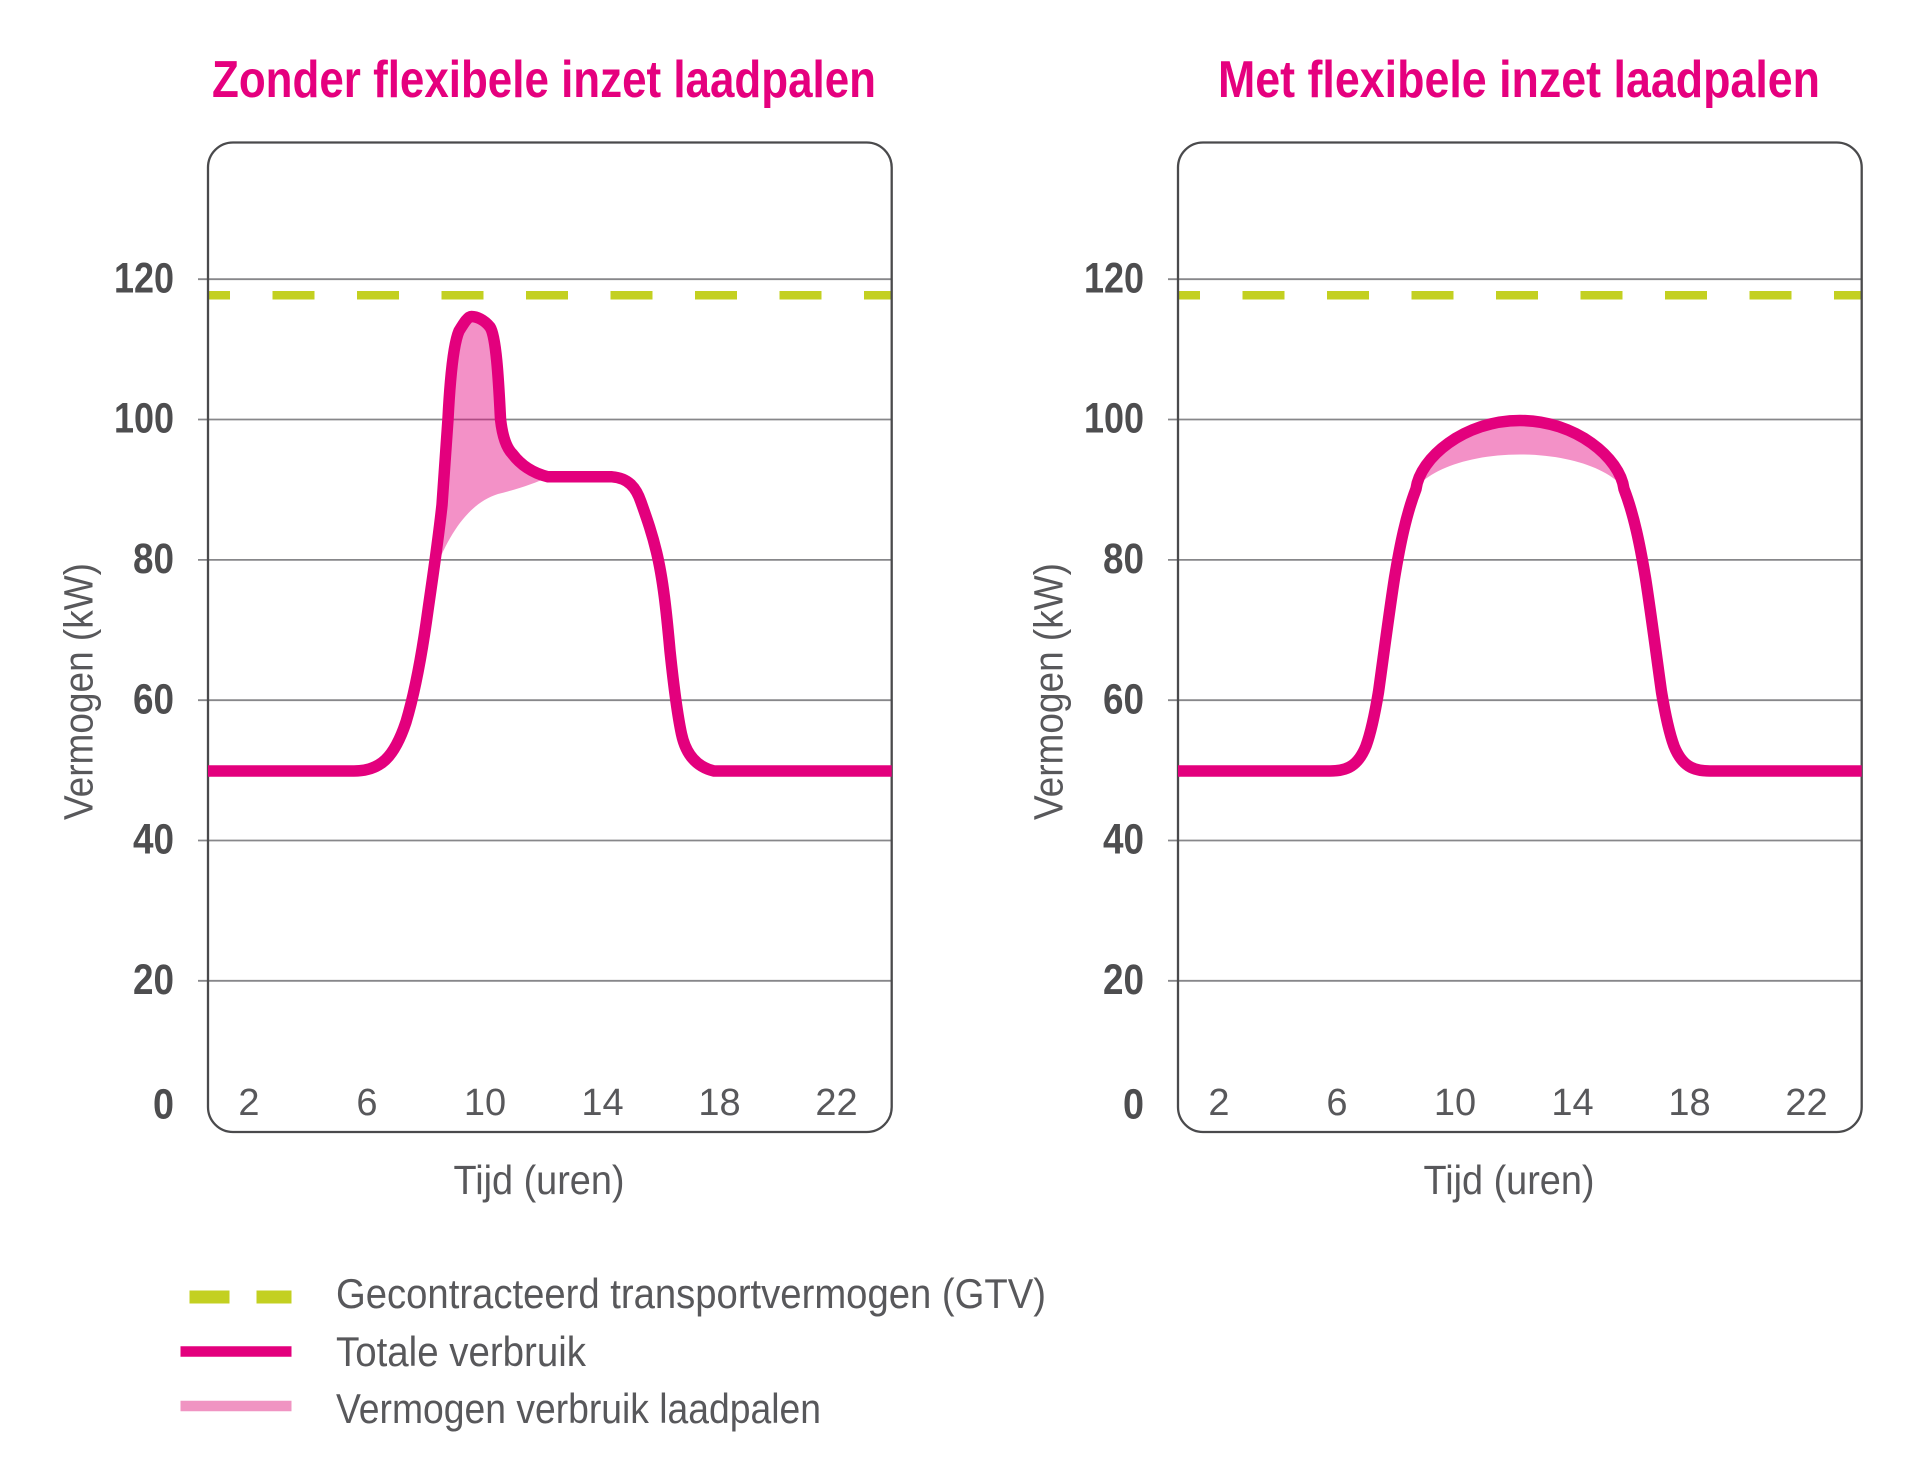 Image resolution: width=1920 pixels, height=1469 pixels. I want to click on svg-text:Gecontracteerd transportvermog: Gecontracteerd transportvermogen (GTV), so click(691, 1293).